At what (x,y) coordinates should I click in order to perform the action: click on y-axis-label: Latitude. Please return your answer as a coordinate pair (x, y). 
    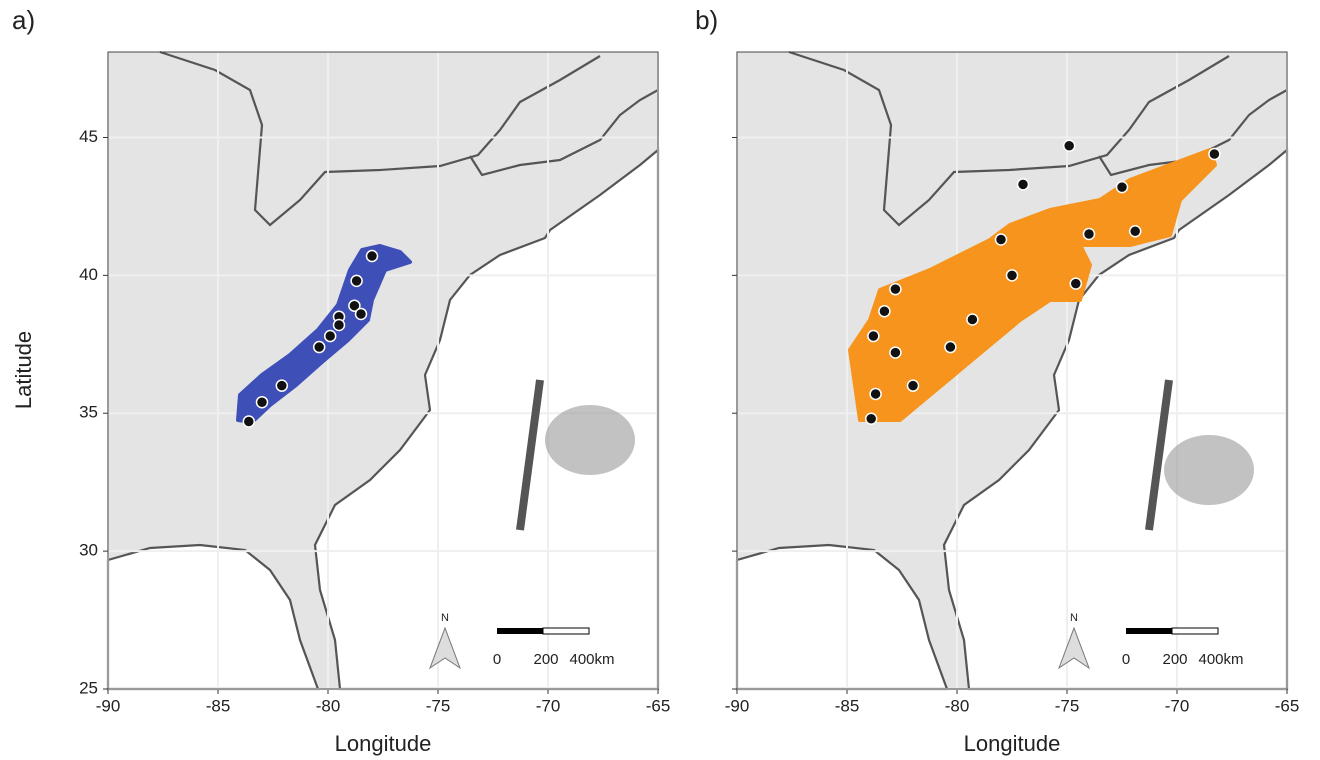
    Looking at the image, I should click on (23, 370).